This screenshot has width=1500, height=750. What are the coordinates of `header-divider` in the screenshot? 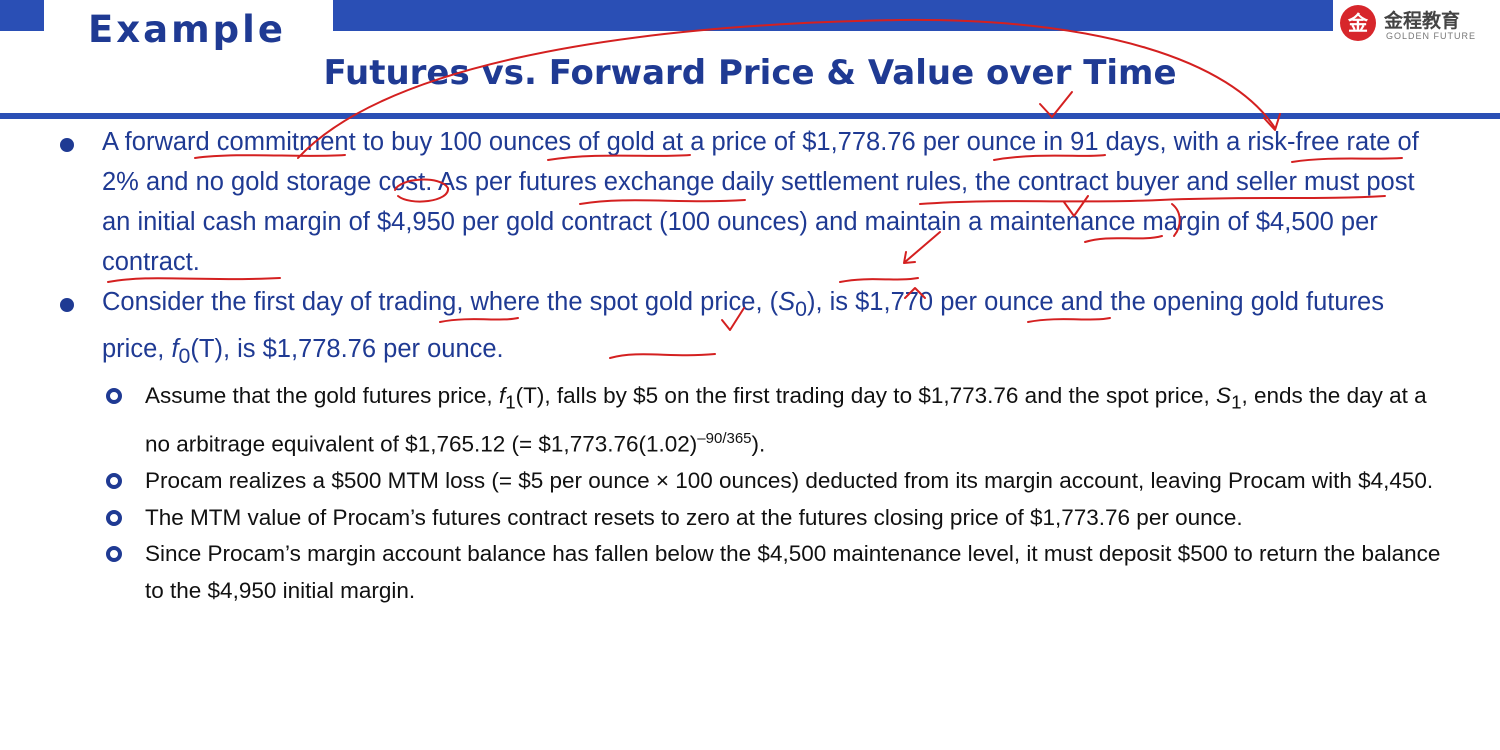 It's located at (750, 116).